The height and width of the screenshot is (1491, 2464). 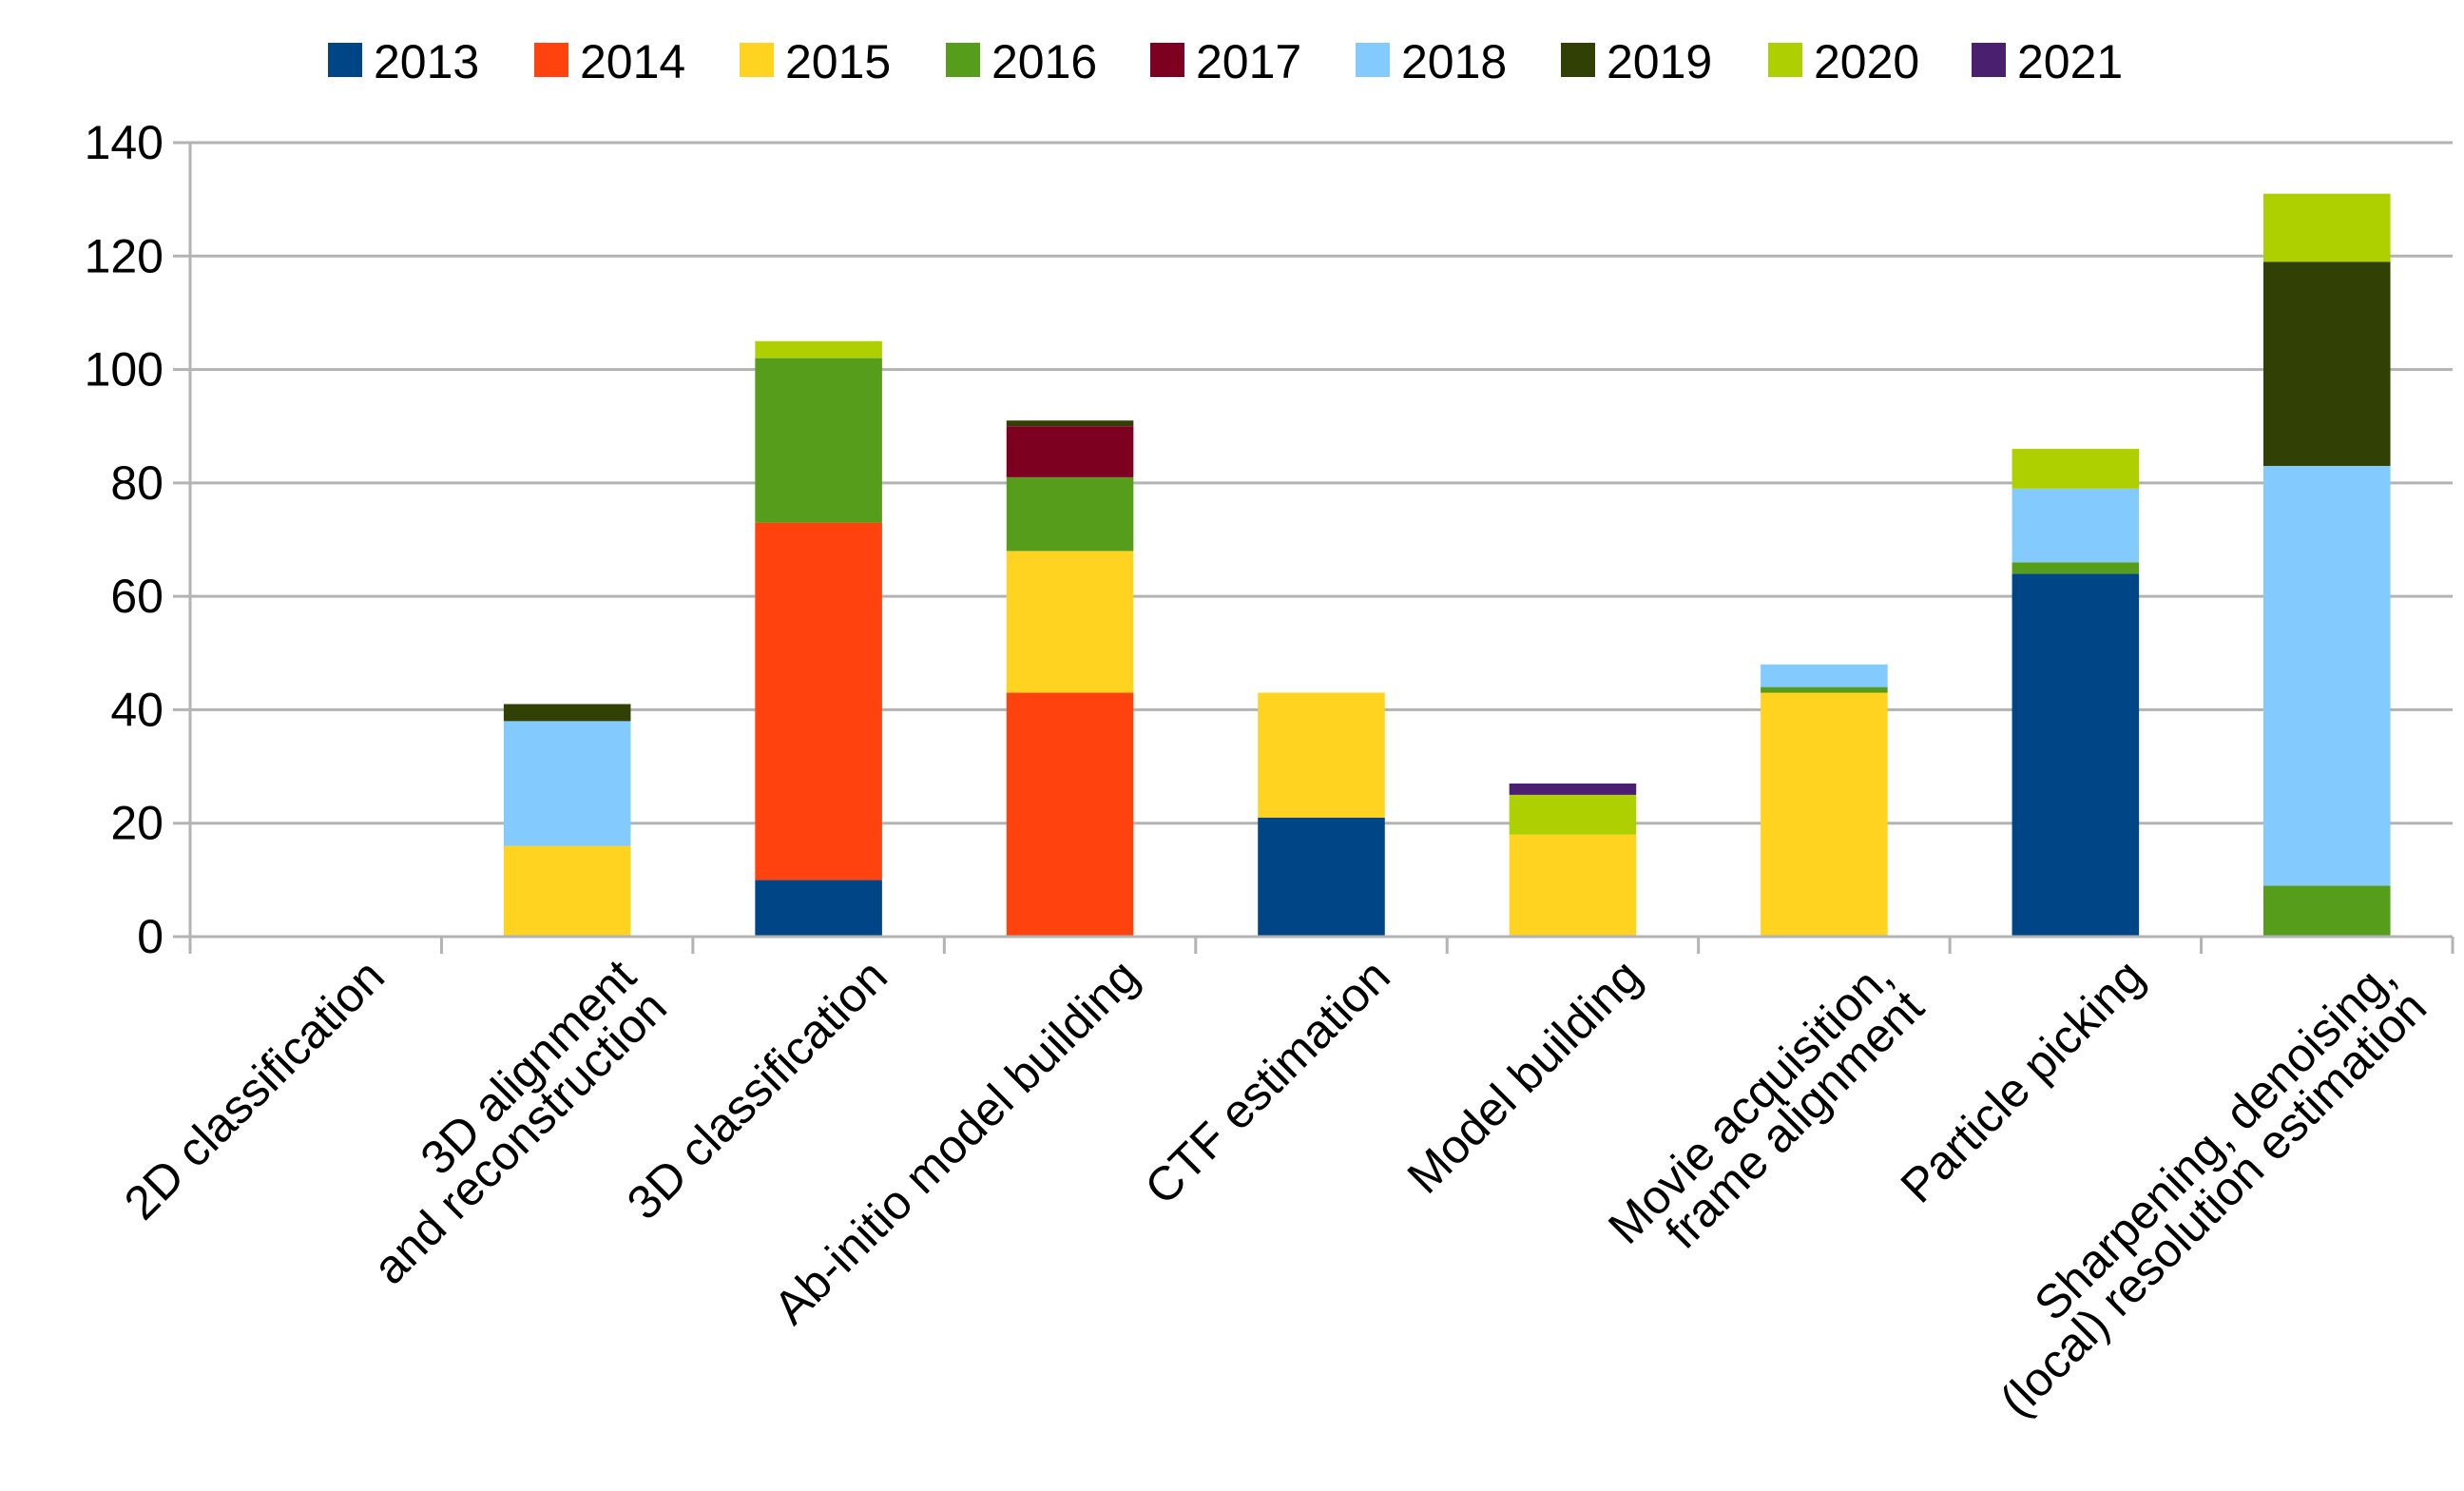 I want to click on category-label-text: Particle picking, so click(x=2022, y=1080).